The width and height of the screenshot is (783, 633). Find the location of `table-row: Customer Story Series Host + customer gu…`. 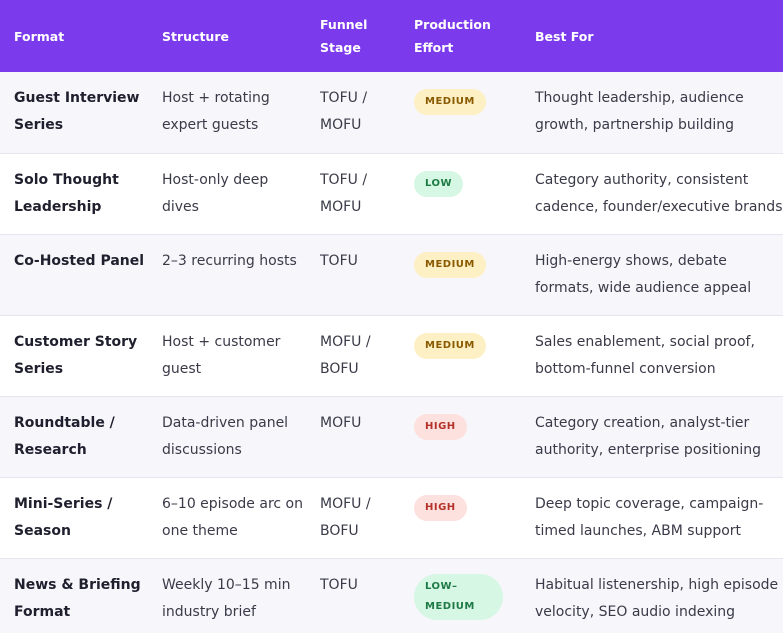

table-row: Customer Story Series Host + customer gu… is located at coordinates (391, 355).